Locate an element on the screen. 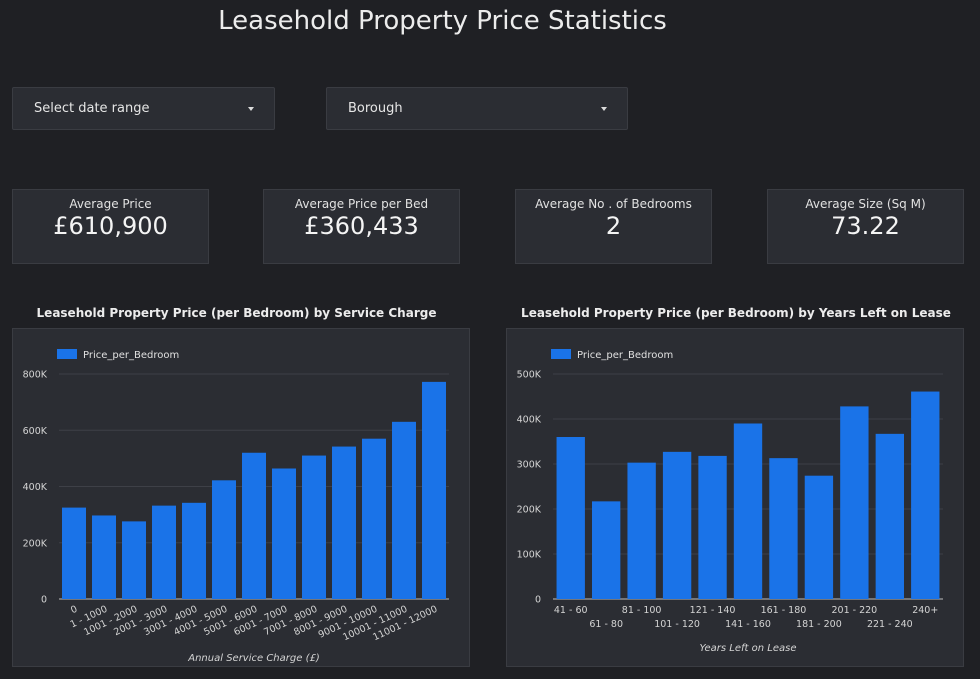 Image resolution: width=980 pixels, height=679 pixels. x-tick-label: 181 - 200 is located at coordinates (819, 624).